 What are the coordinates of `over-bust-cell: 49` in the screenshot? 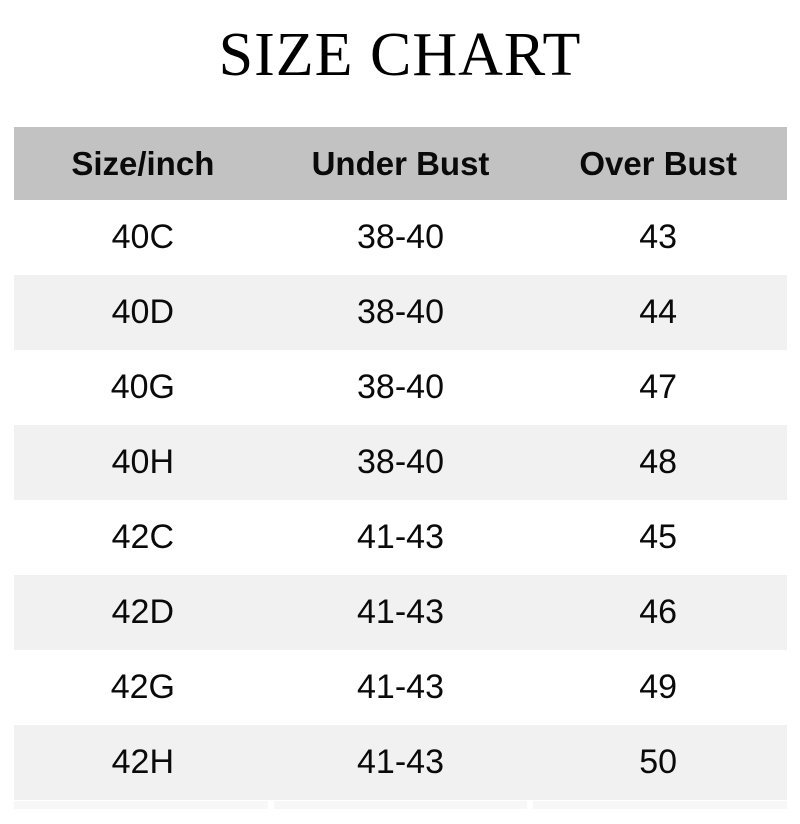 It's located at (658, 687).